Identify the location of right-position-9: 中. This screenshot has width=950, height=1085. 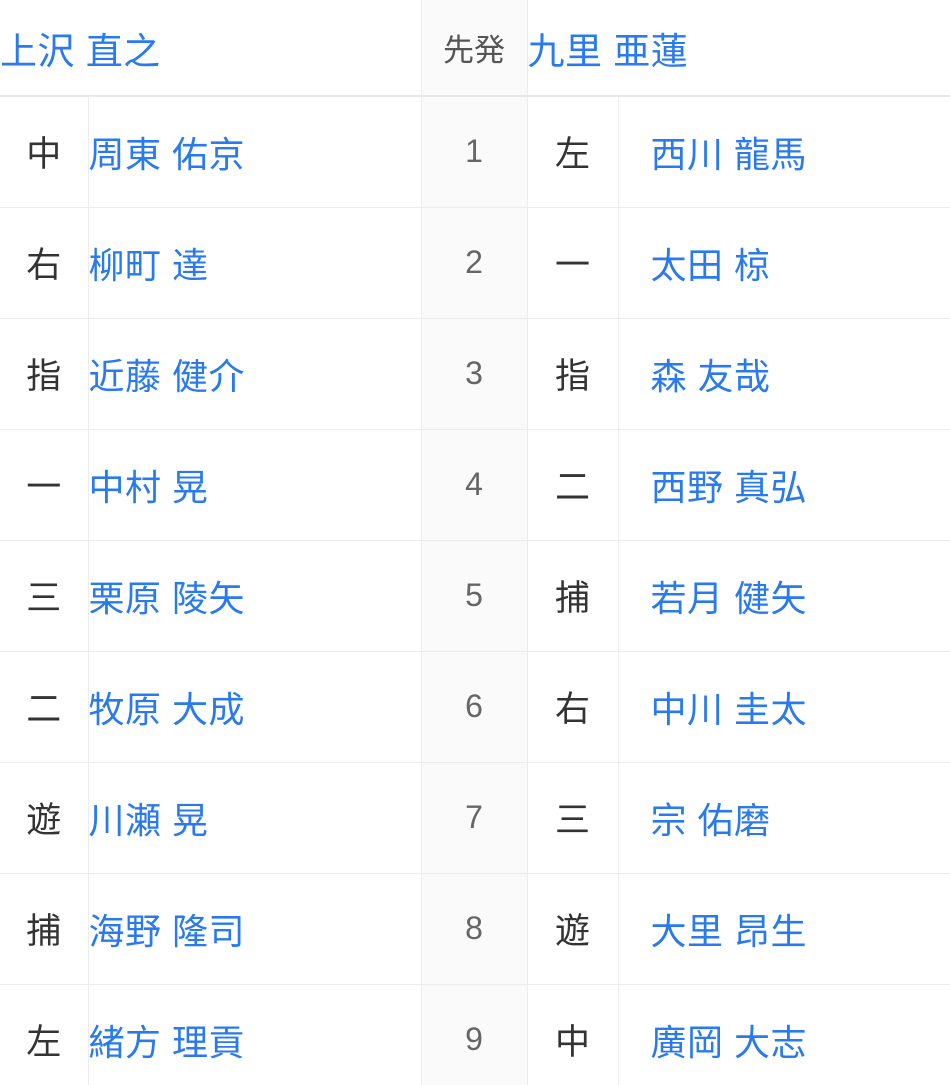
(572, 1034).